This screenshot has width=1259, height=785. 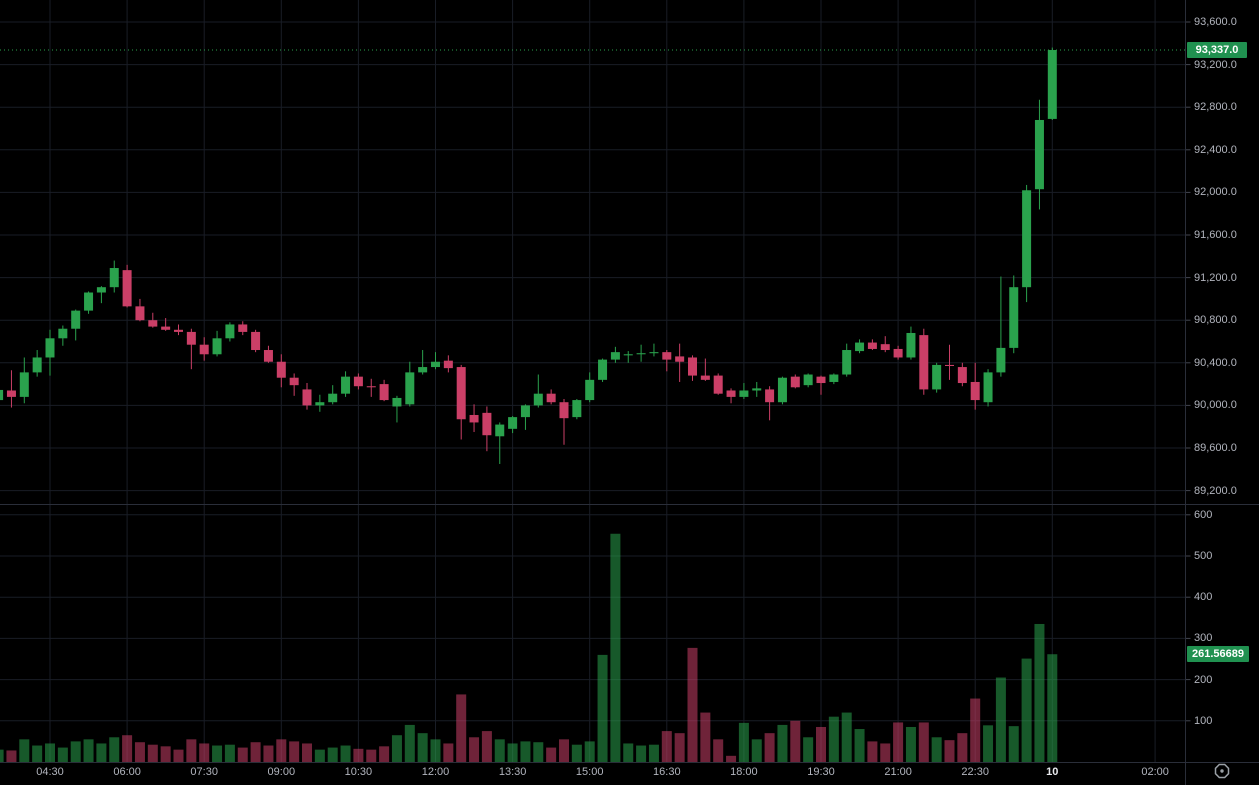 I want to click on time-tick-label: 12:00, so click(x=435, y=772).